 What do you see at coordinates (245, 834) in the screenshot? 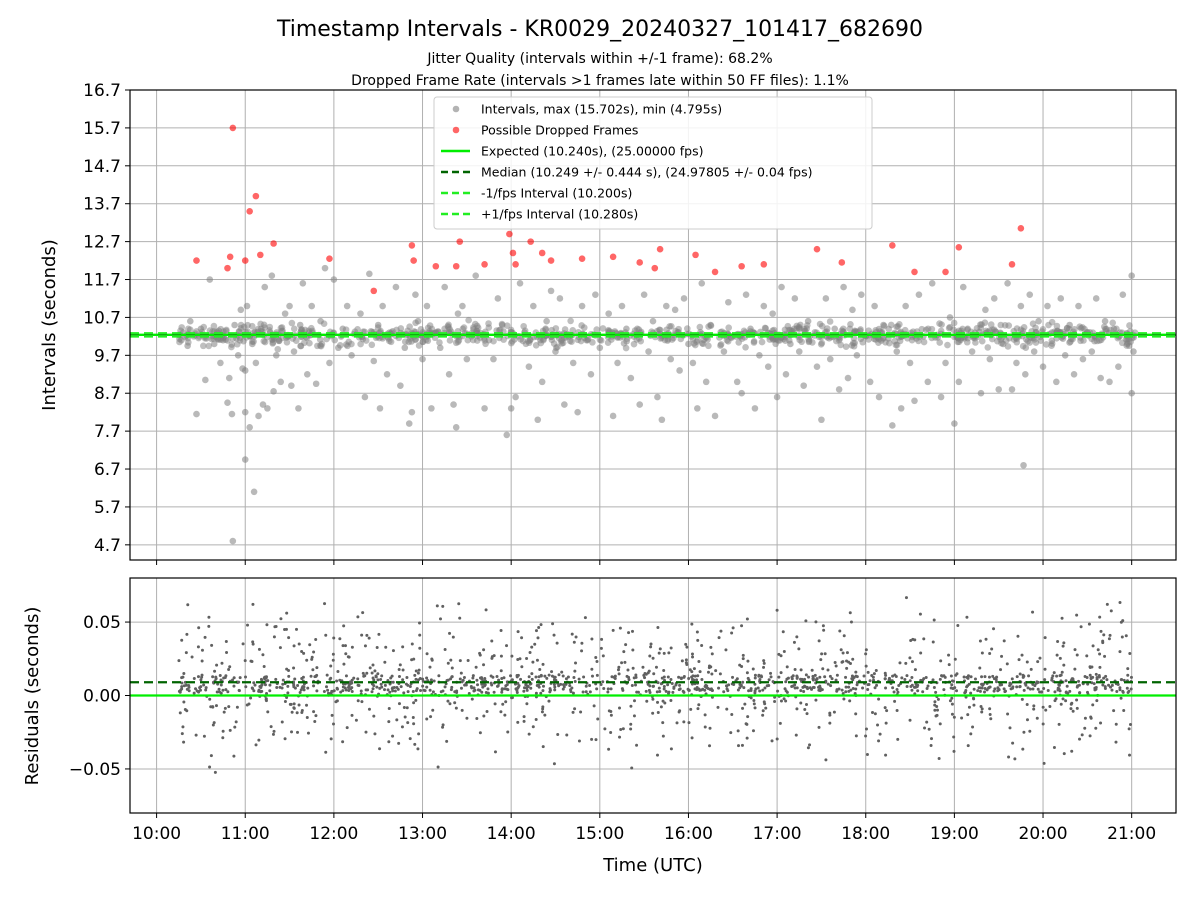
I see `x-tick-label: 11:00` at bounding box center [245, 834].